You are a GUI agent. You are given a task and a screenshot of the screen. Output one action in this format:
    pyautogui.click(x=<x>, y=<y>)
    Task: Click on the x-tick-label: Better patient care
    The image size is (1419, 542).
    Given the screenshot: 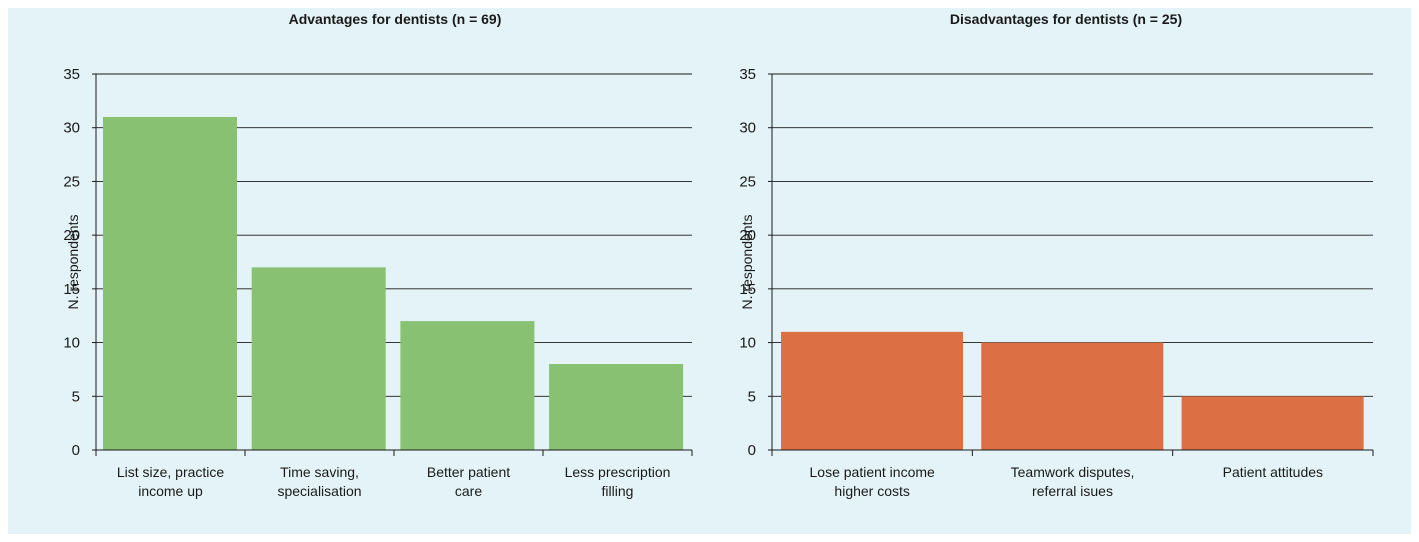 What is the action you would take?
    pyautogui.click(x=468, y=481)
    